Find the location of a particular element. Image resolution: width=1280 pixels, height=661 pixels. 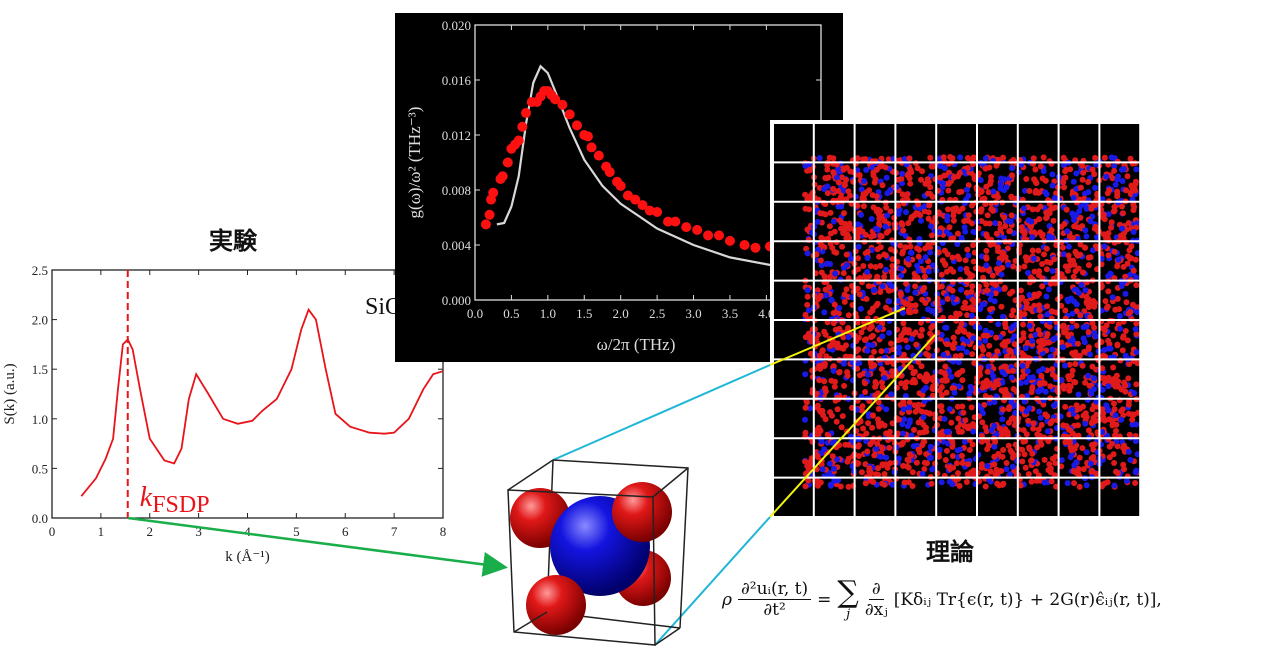

eq-lhs-denominator: ∂t² is located at coordinates (774, 610).